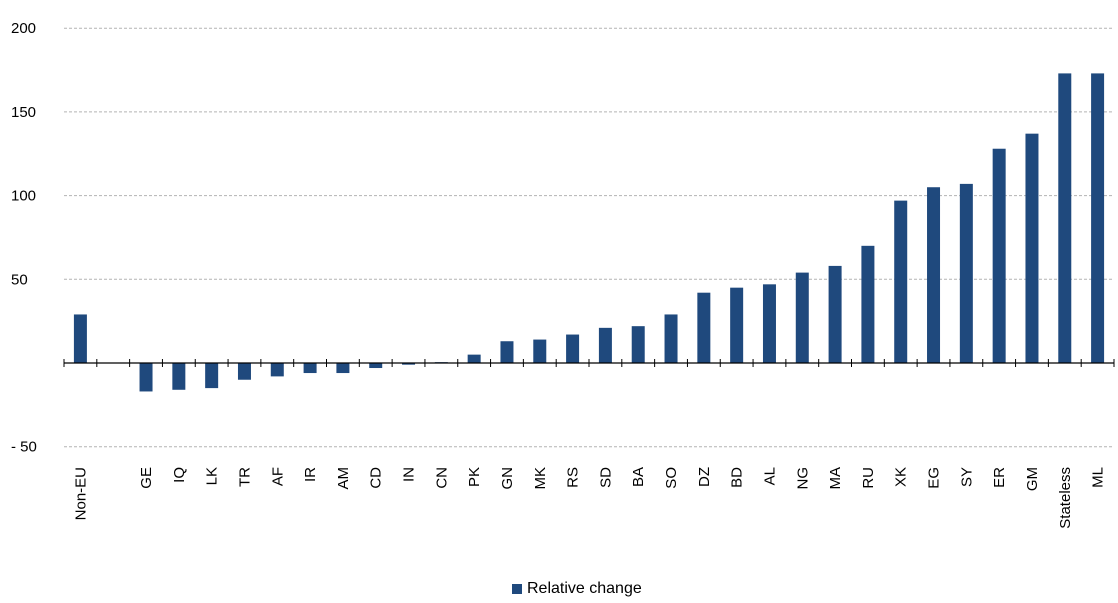 Image resolution: width=1118 pixels, height=603 pixels. I want to click on x-tick-label: IQ, so click(179, 475).